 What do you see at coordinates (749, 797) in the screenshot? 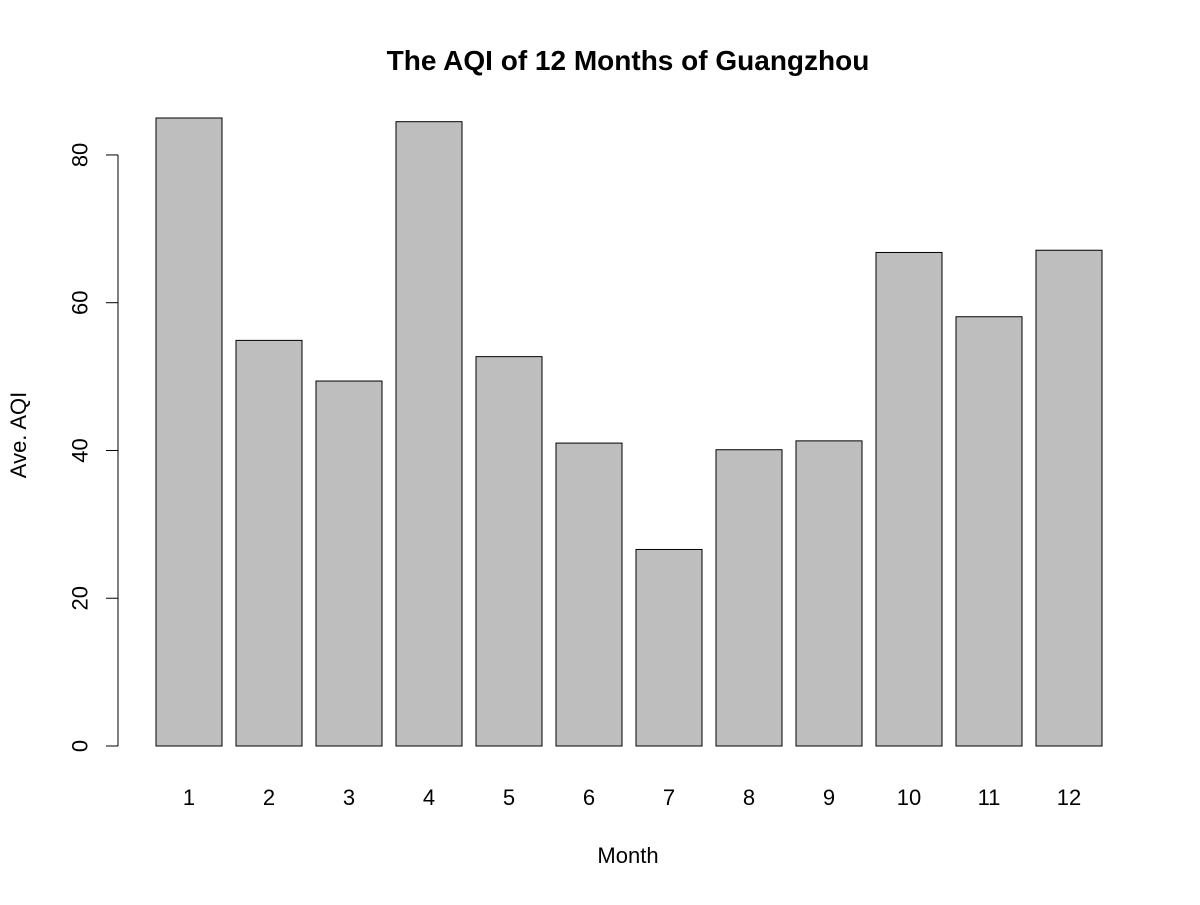
I see `x-tick-label: 8` at bounding box center [749, 797].